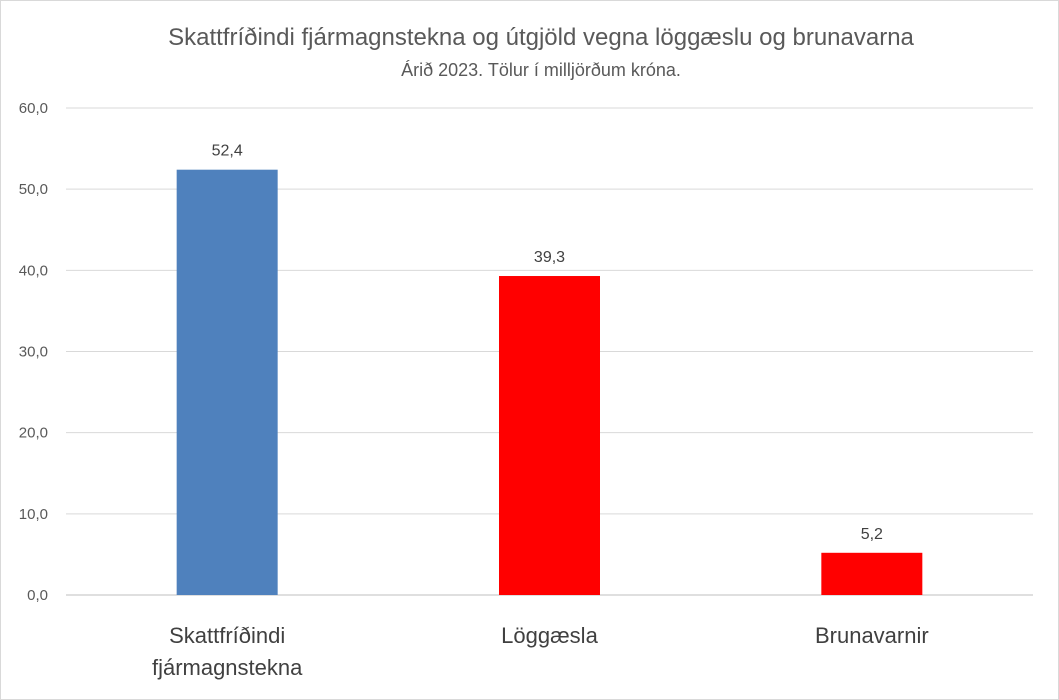  What do you see at coordinates (33, 108) in the screenshot?
I see `y-tick-label: 60,0` at bounding box center [33, 108].